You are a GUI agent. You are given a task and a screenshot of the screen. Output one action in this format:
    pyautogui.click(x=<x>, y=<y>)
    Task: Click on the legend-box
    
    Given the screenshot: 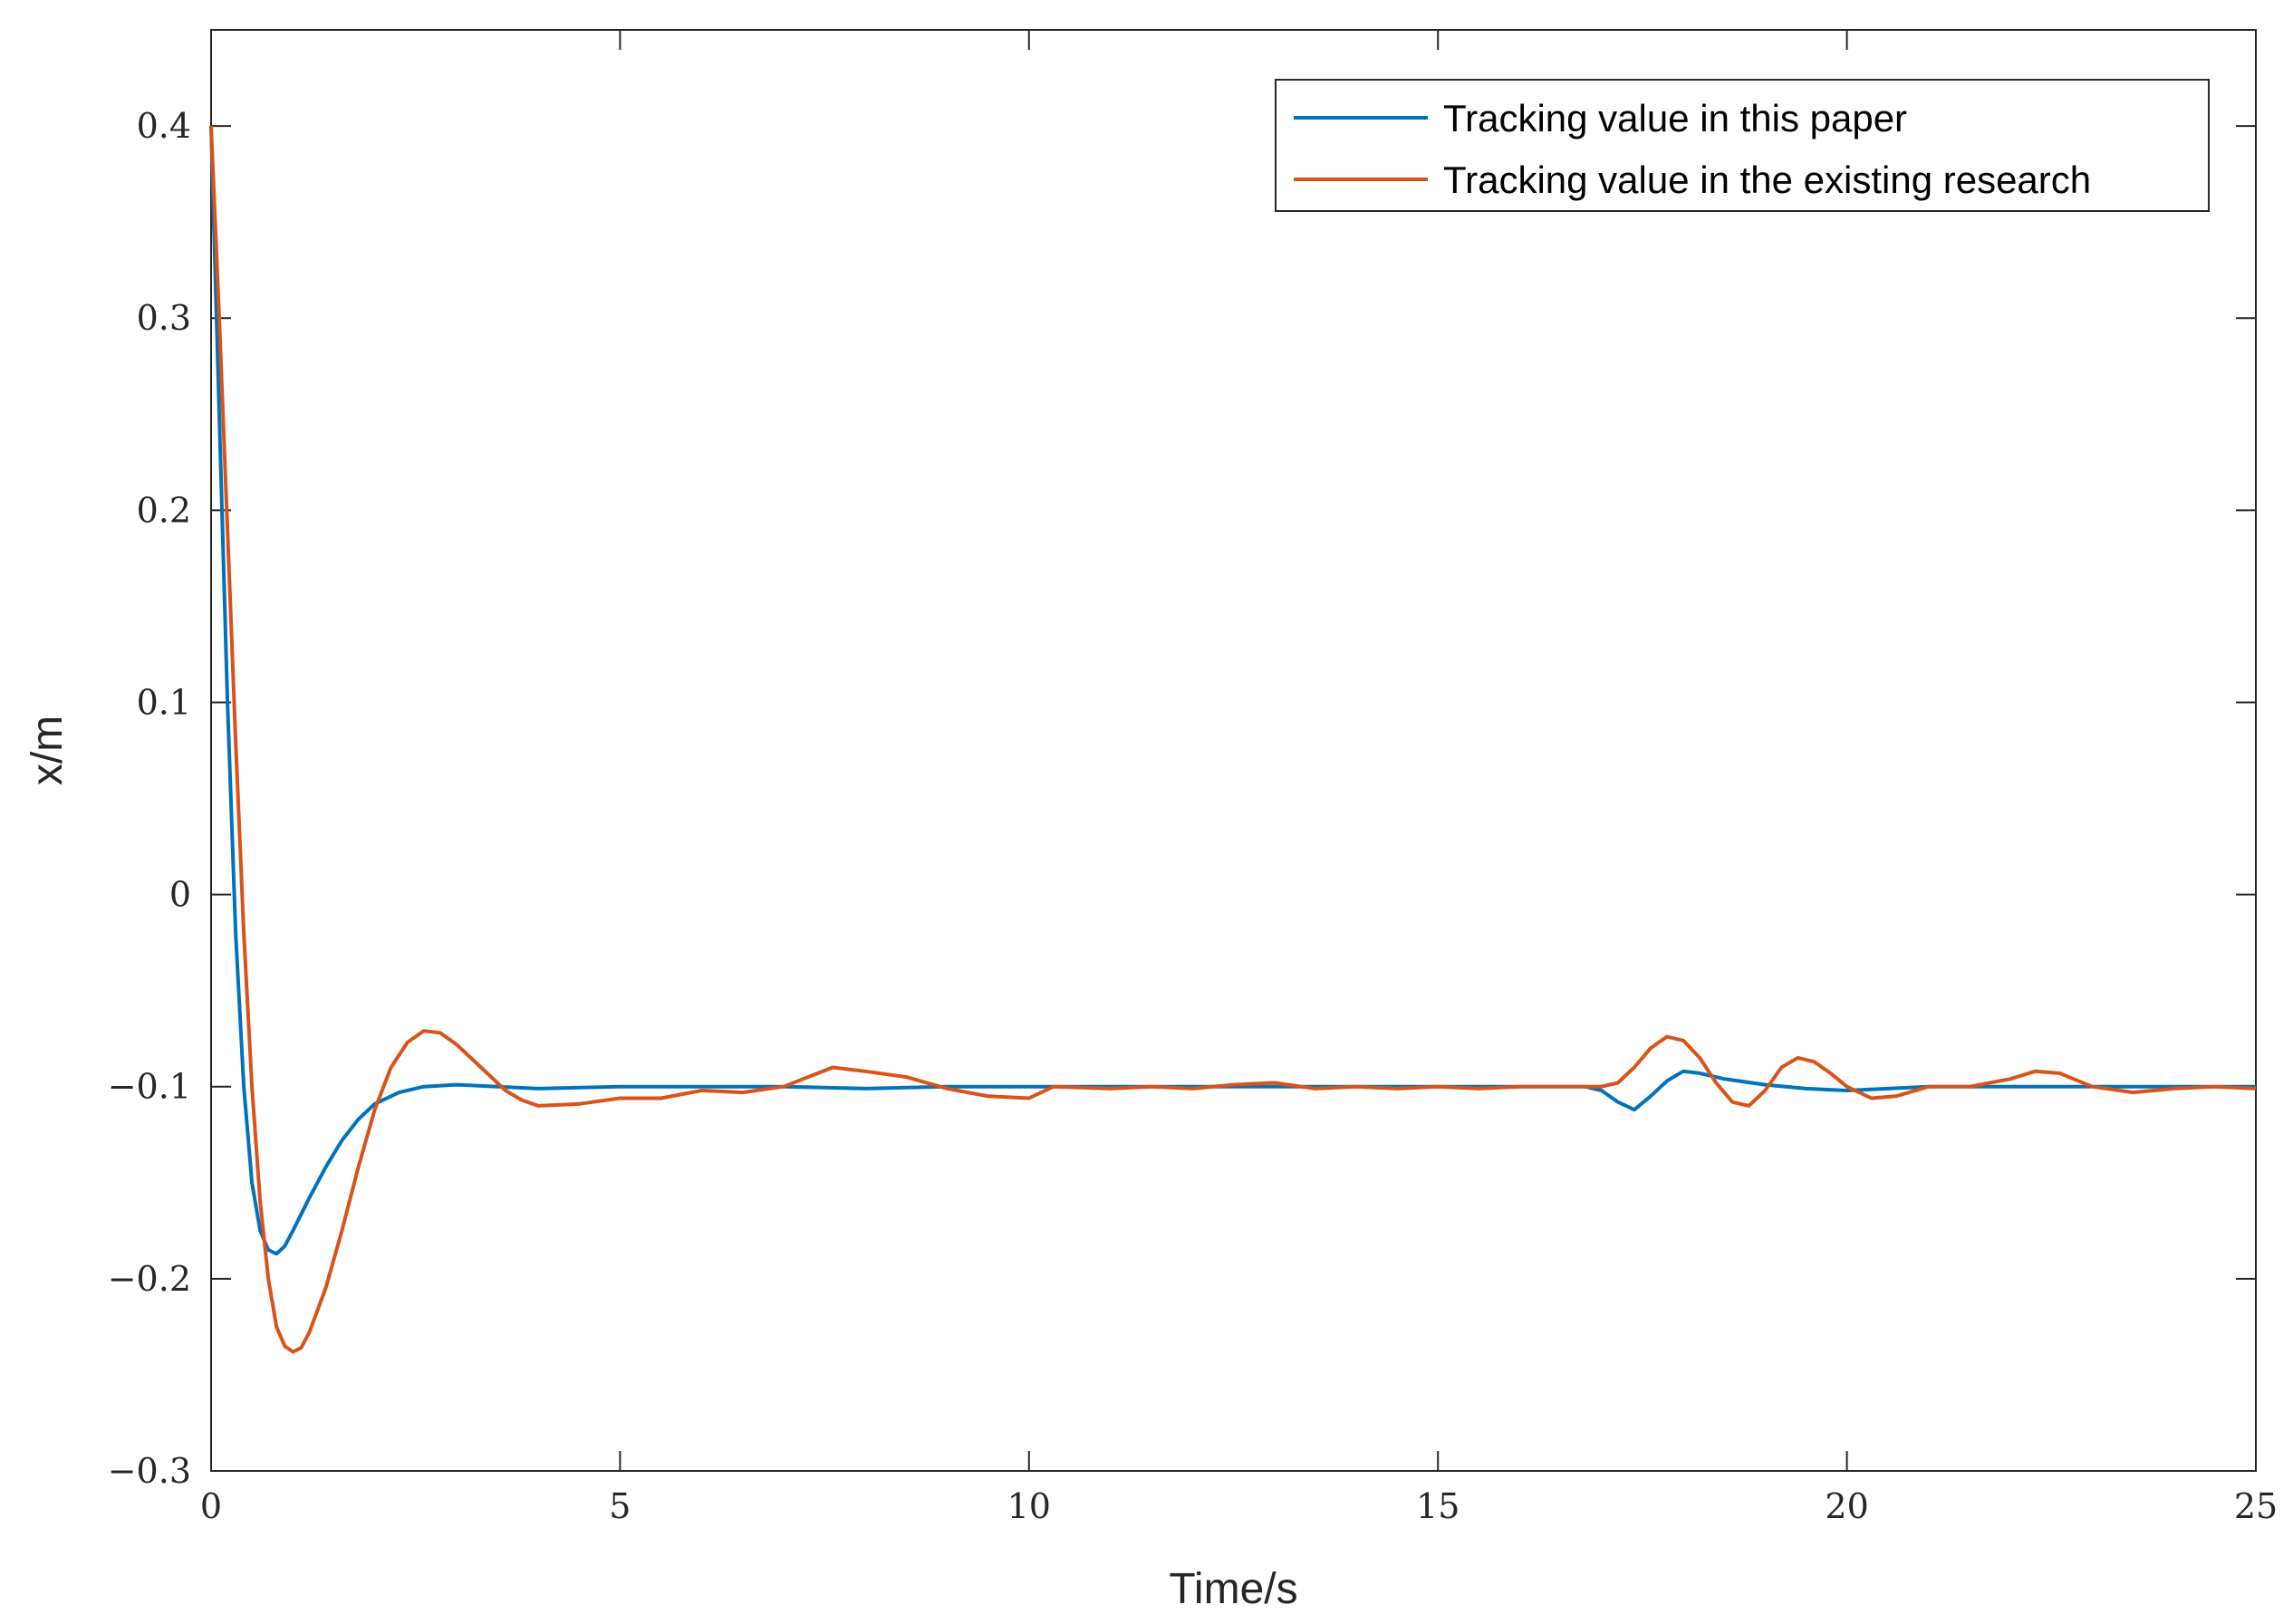 What is the action you would take?
    pyautogui.click(x=1742, y=145)
    